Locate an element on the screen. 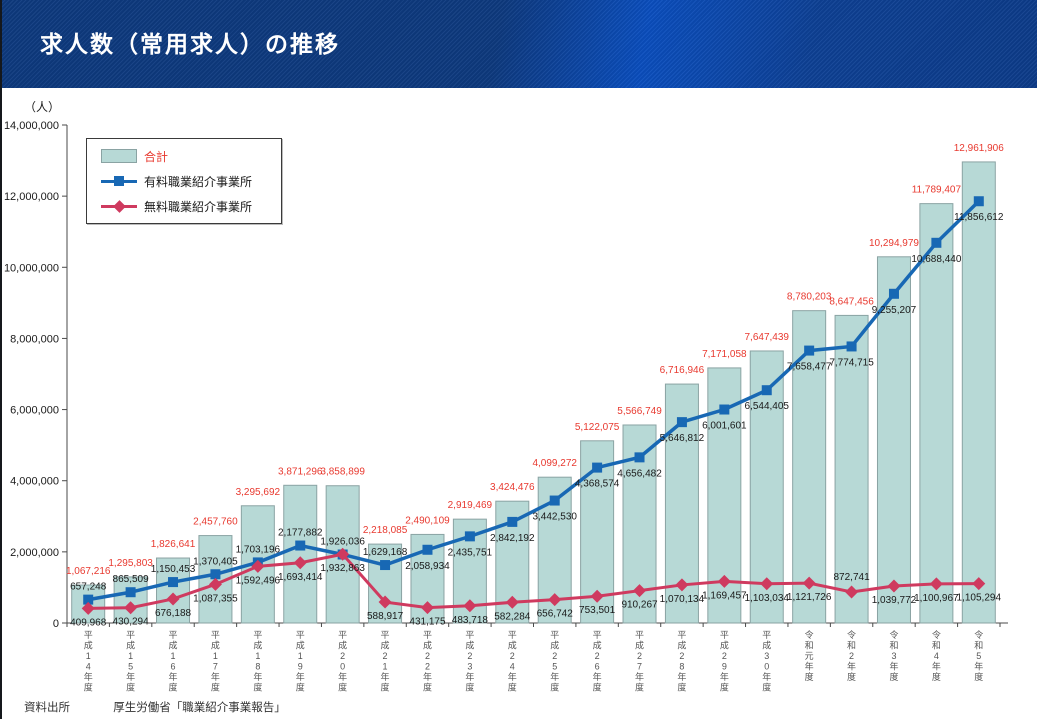  paid-value-label: 865,509 is located at coordinates (131, 579).